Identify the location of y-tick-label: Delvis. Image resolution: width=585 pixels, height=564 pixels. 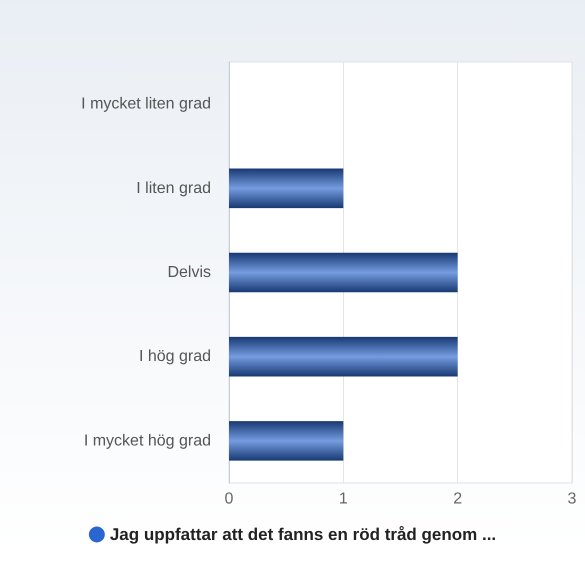
(189, 272).